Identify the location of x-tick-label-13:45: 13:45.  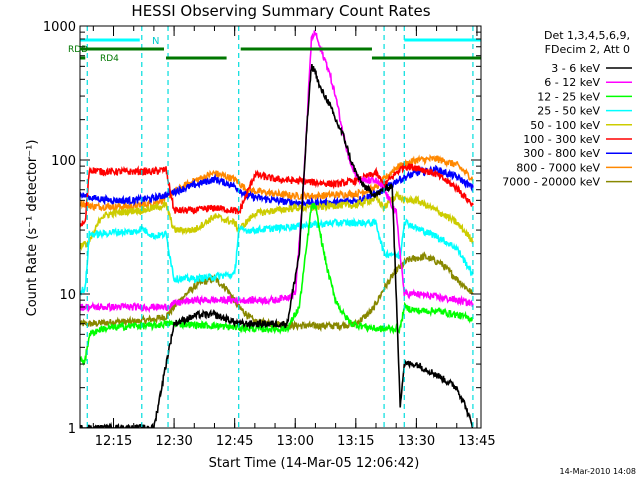
(476, 441).